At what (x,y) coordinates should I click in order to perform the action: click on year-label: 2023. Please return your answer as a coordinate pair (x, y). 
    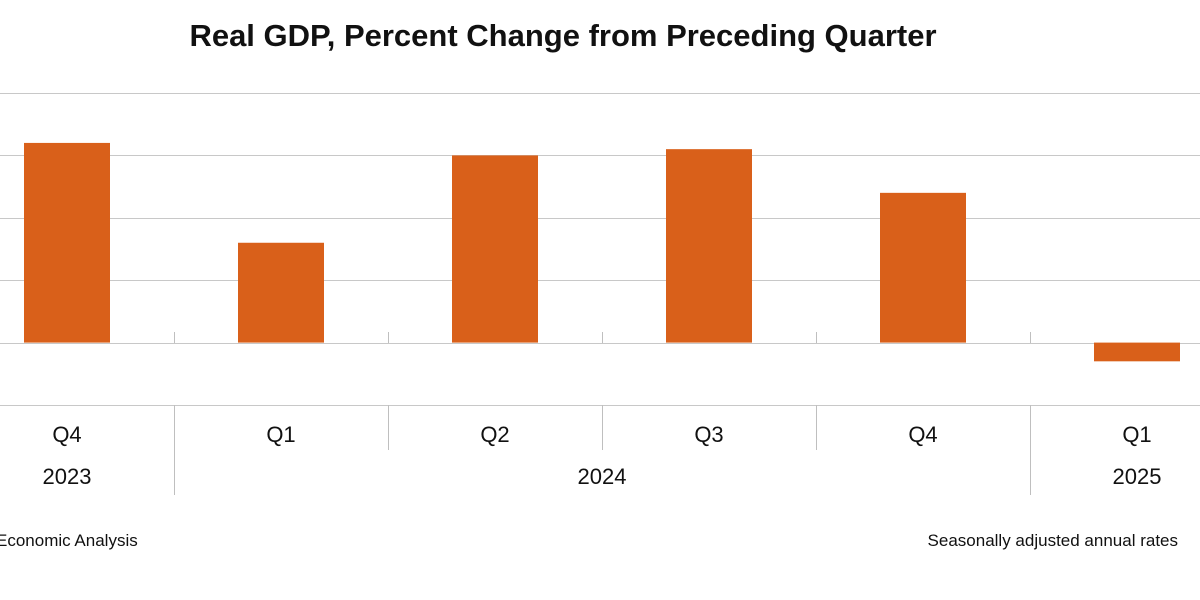
    Looking at the image, I should click on (67, 476).